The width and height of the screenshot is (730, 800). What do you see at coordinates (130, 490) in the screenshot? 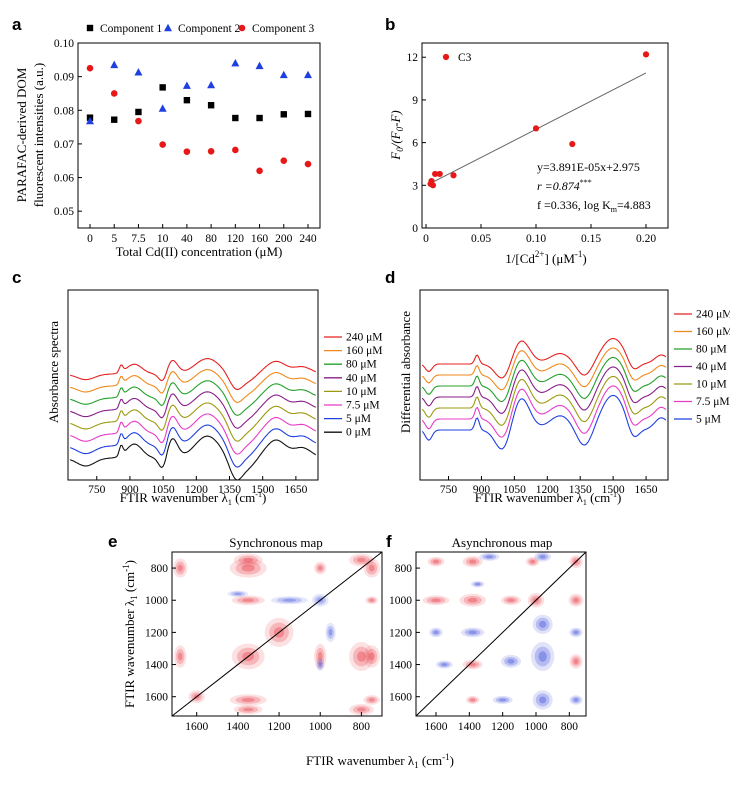
I see `panel-c-xtick-label: 900` at bounding box center [130, 490].